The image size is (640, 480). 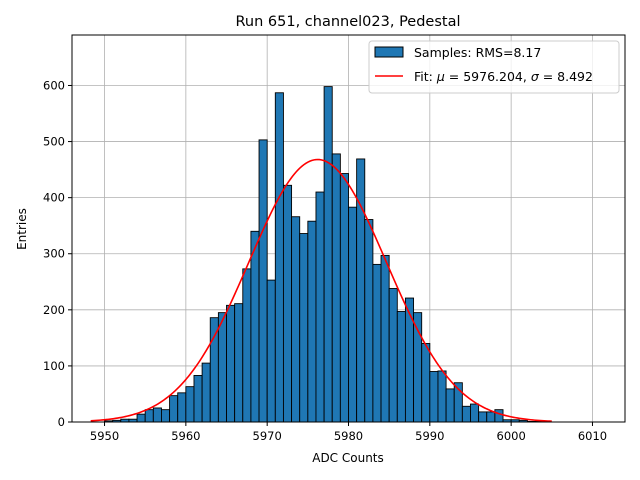 I want to click on y-tick-label: 600, so click(x=54, y=85).